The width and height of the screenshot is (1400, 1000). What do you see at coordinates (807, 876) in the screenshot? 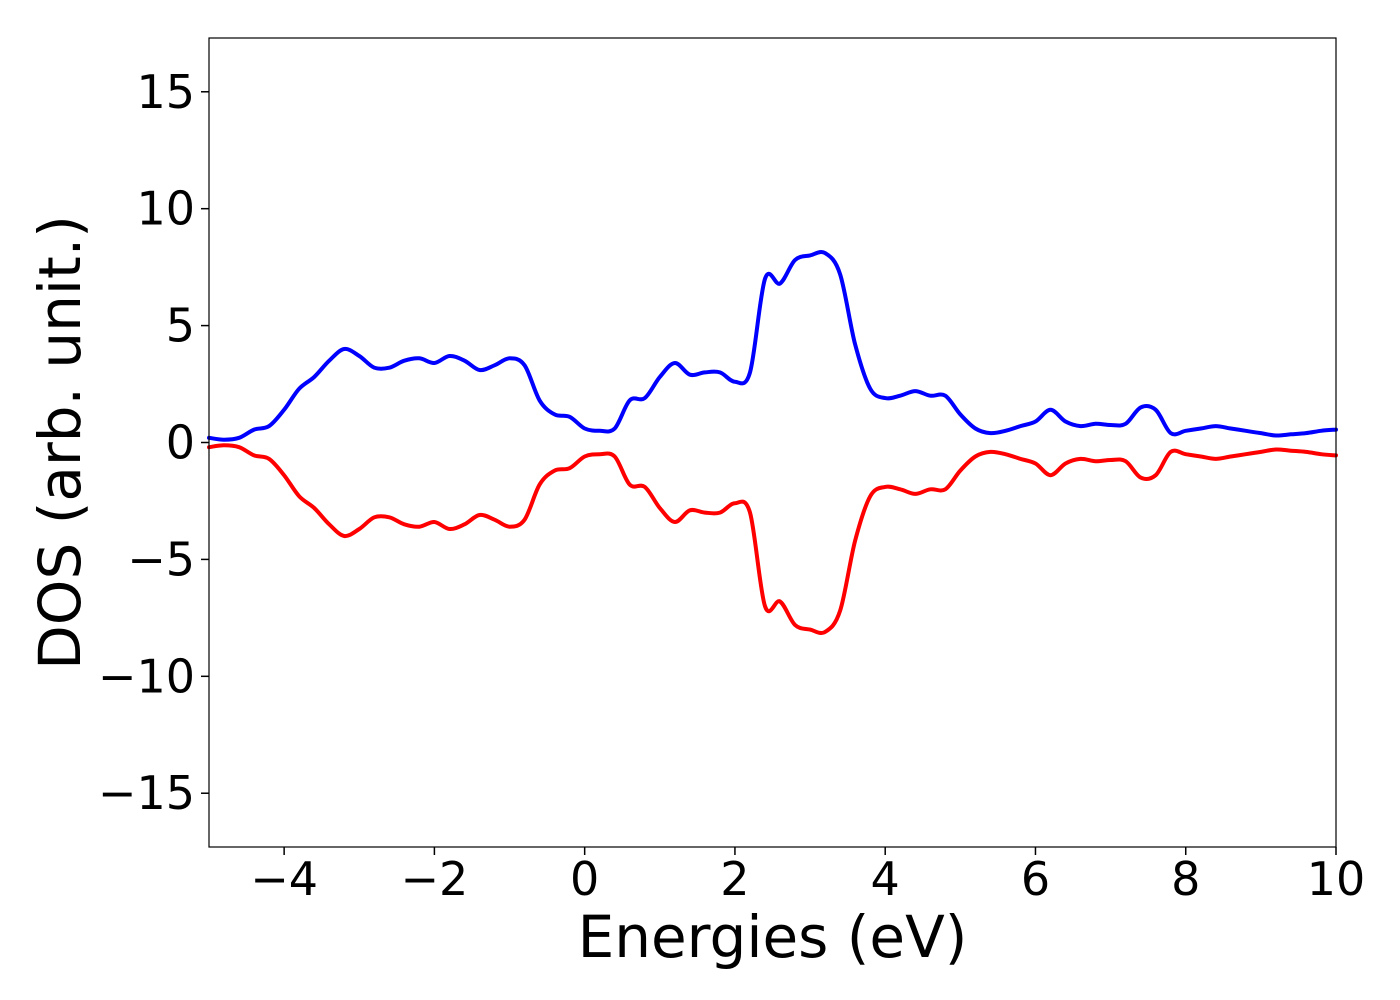
I see `x-axis-ticks: −4 −2 0 2 4 6 8 10` at bounding box center [807, 876].